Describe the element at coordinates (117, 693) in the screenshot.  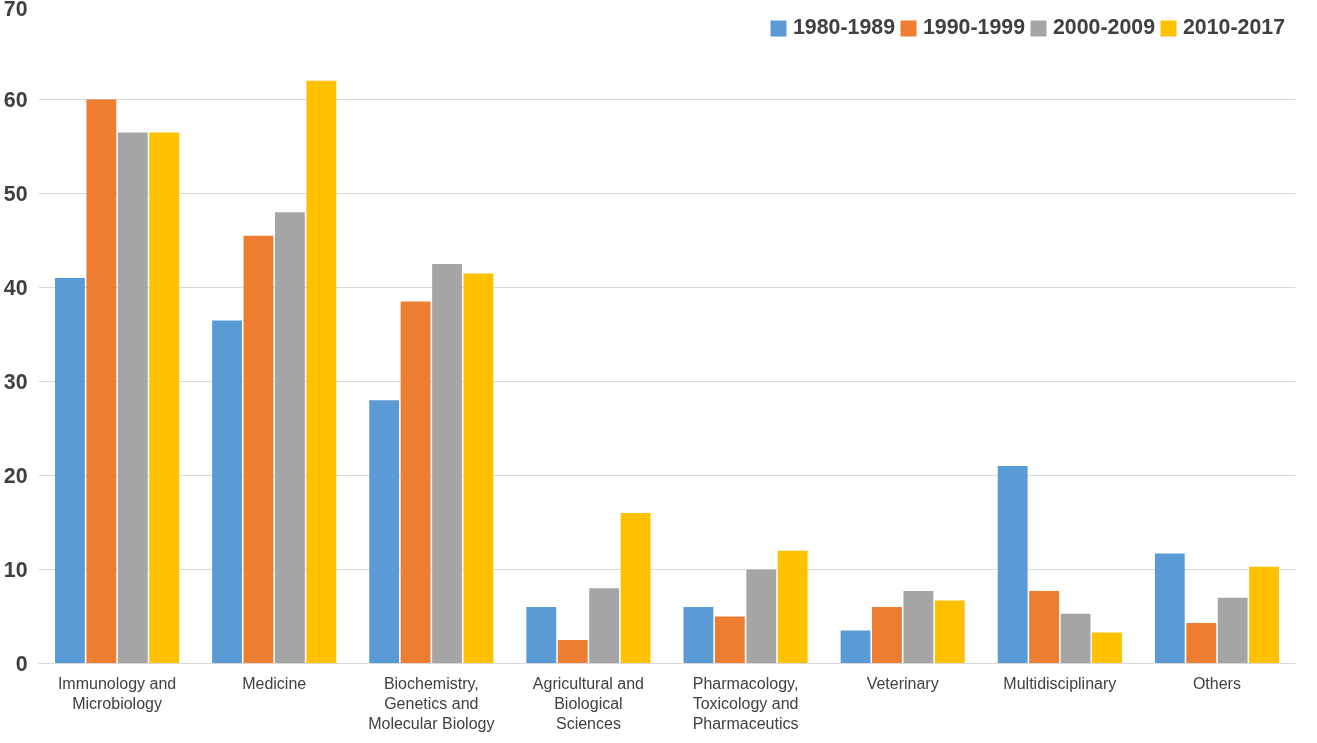
I see `x-tick-label: Immunology and Microbiology` at that location.